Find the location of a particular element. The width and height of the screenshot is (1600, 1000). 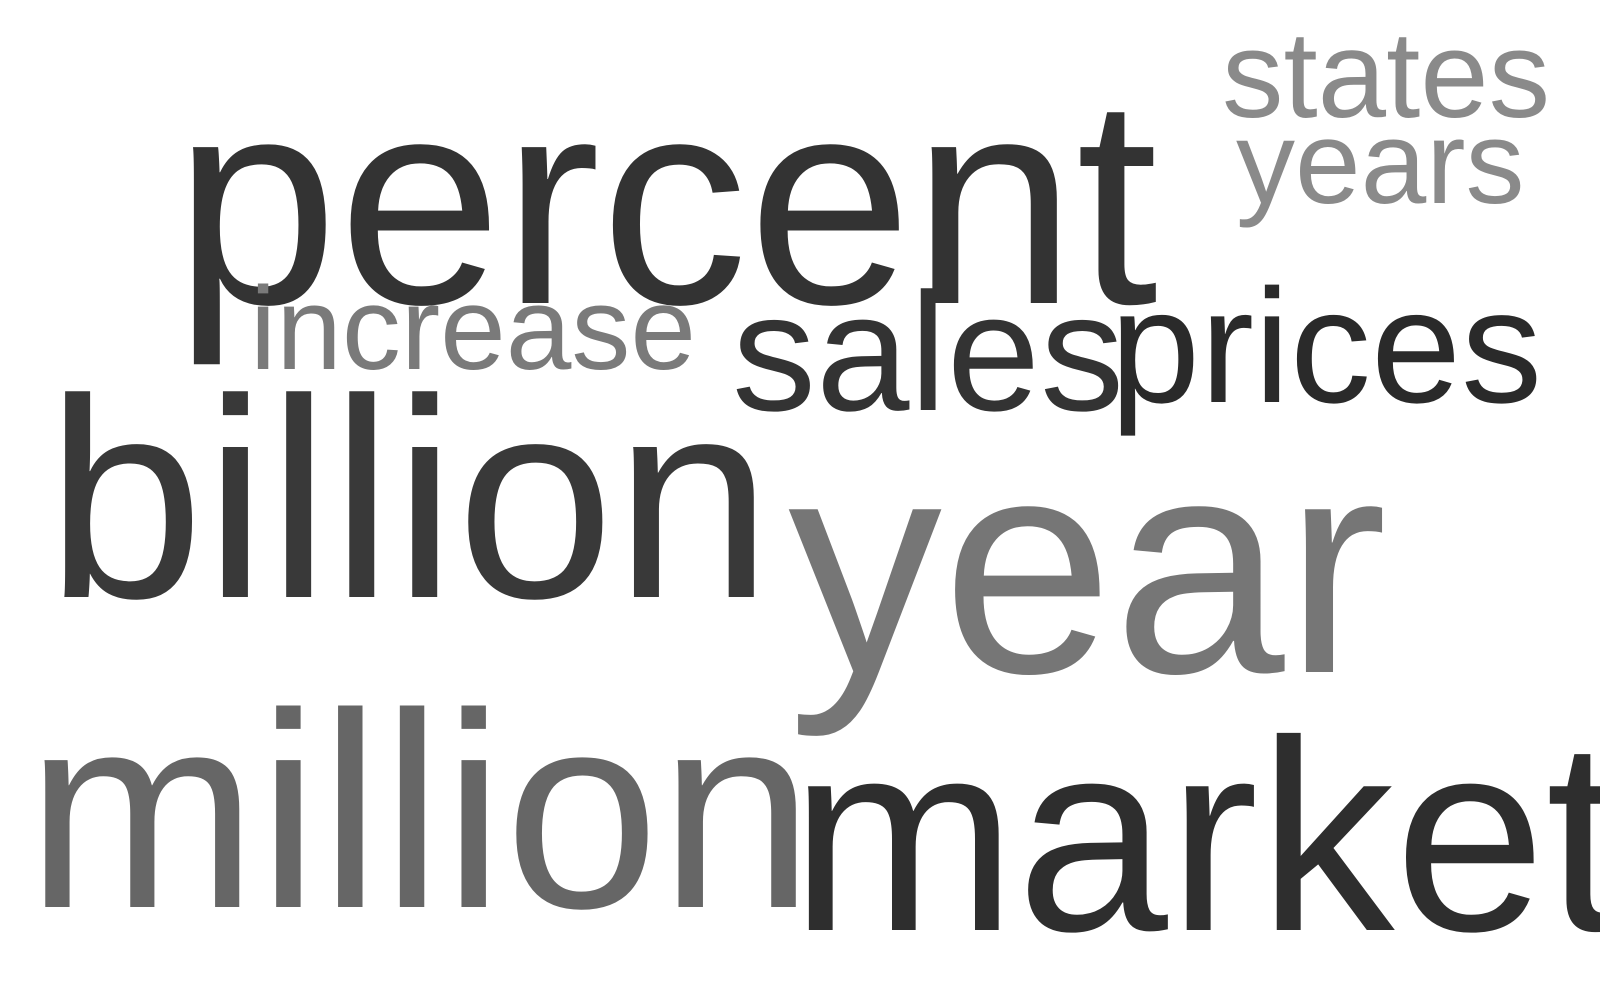

word-years: years is located at coordinates (1380, 163).